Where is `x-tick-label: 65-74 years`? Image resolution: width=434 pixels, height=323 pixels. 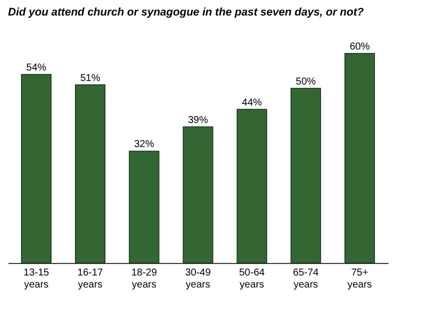 x-tick-label: 65-74 years is located at coordinates (306, 279).